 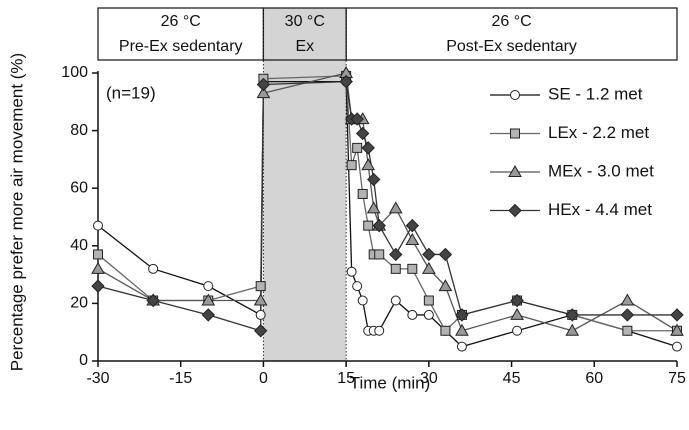 What do you see at coordinates (79, 303) in the screenshot?
I see `y-tick-label: 20` at bounding box center [79, 303].